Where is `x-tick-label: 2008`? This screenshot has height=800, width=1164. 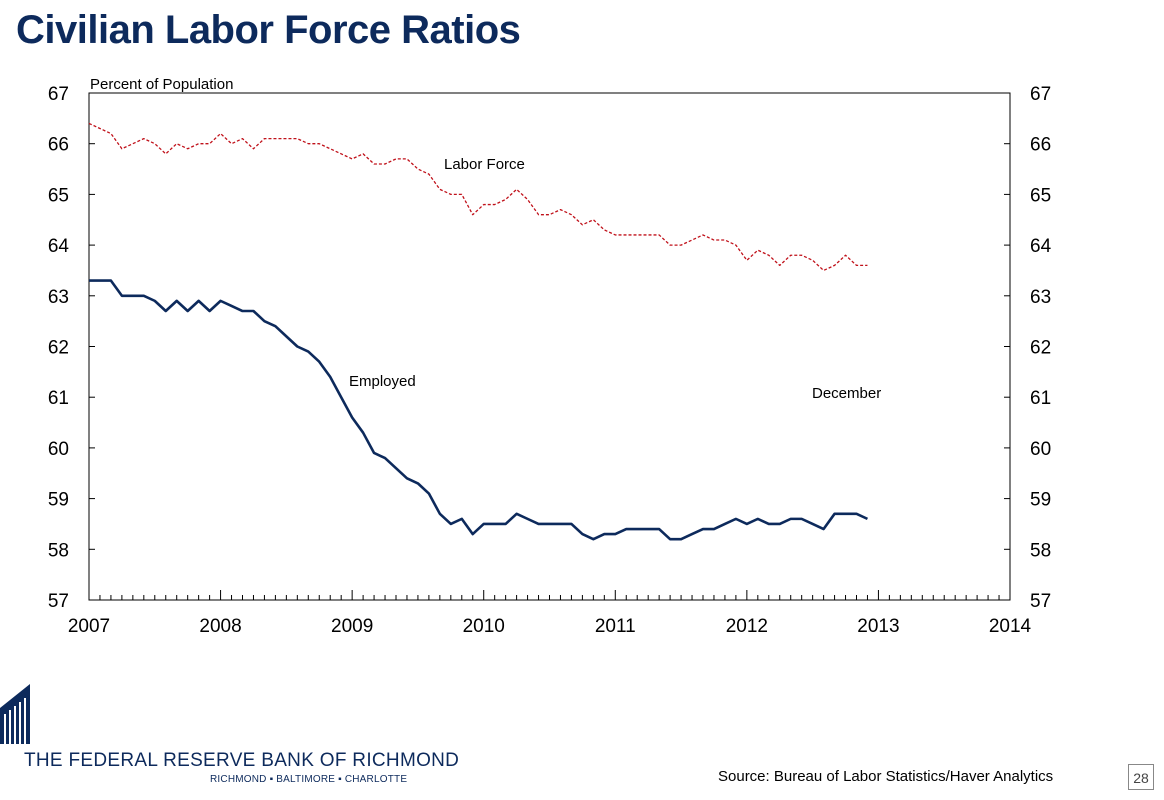
x-tick-label: 2008 is located at coordinates (220, 626).